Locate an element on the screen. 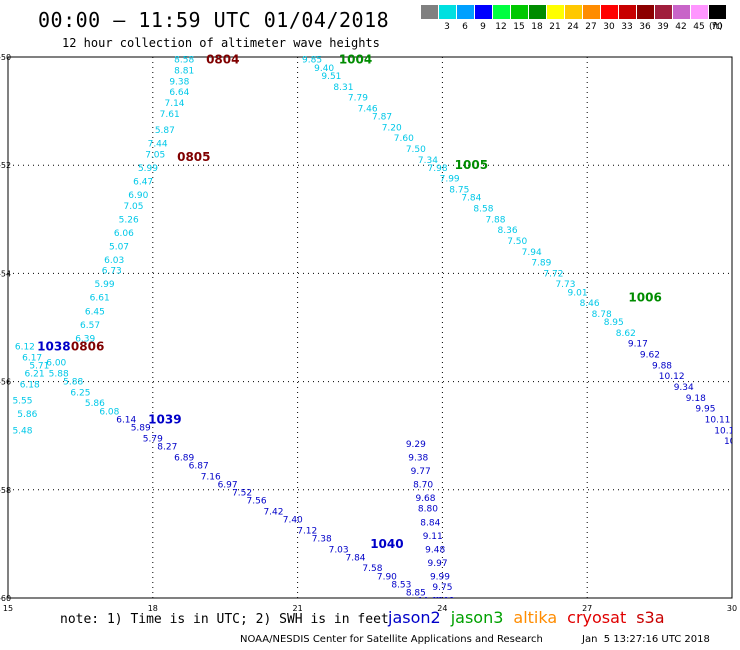  longitude-tick-label: 30 is located at coordinates (732, 608).